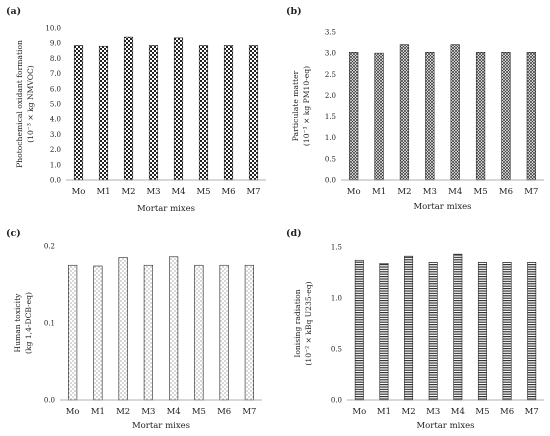 The height and width of the screenshot is (436, 550). I want to click on y-tick-label: 5.0, so click(55, 105).